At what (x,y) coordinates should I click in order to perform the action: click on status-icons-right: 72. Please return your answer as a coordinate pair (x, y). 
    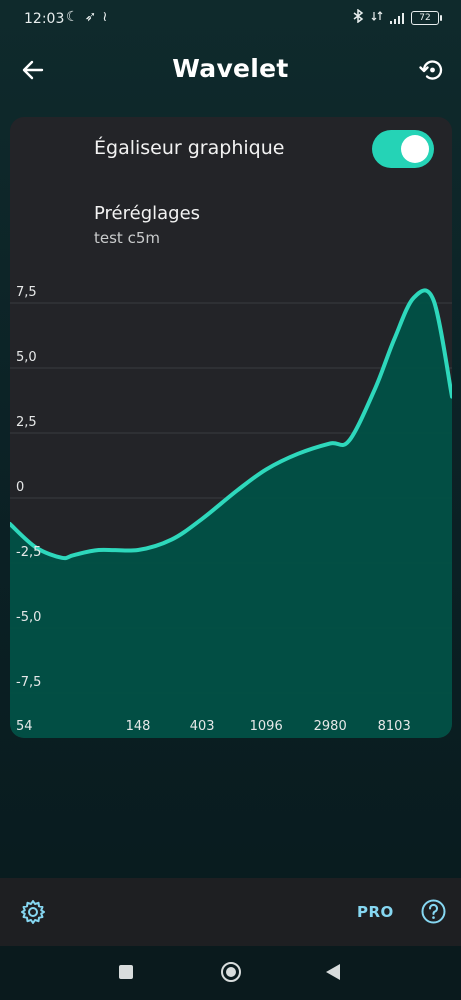
    Looking at the image, I should click on (397, 17).